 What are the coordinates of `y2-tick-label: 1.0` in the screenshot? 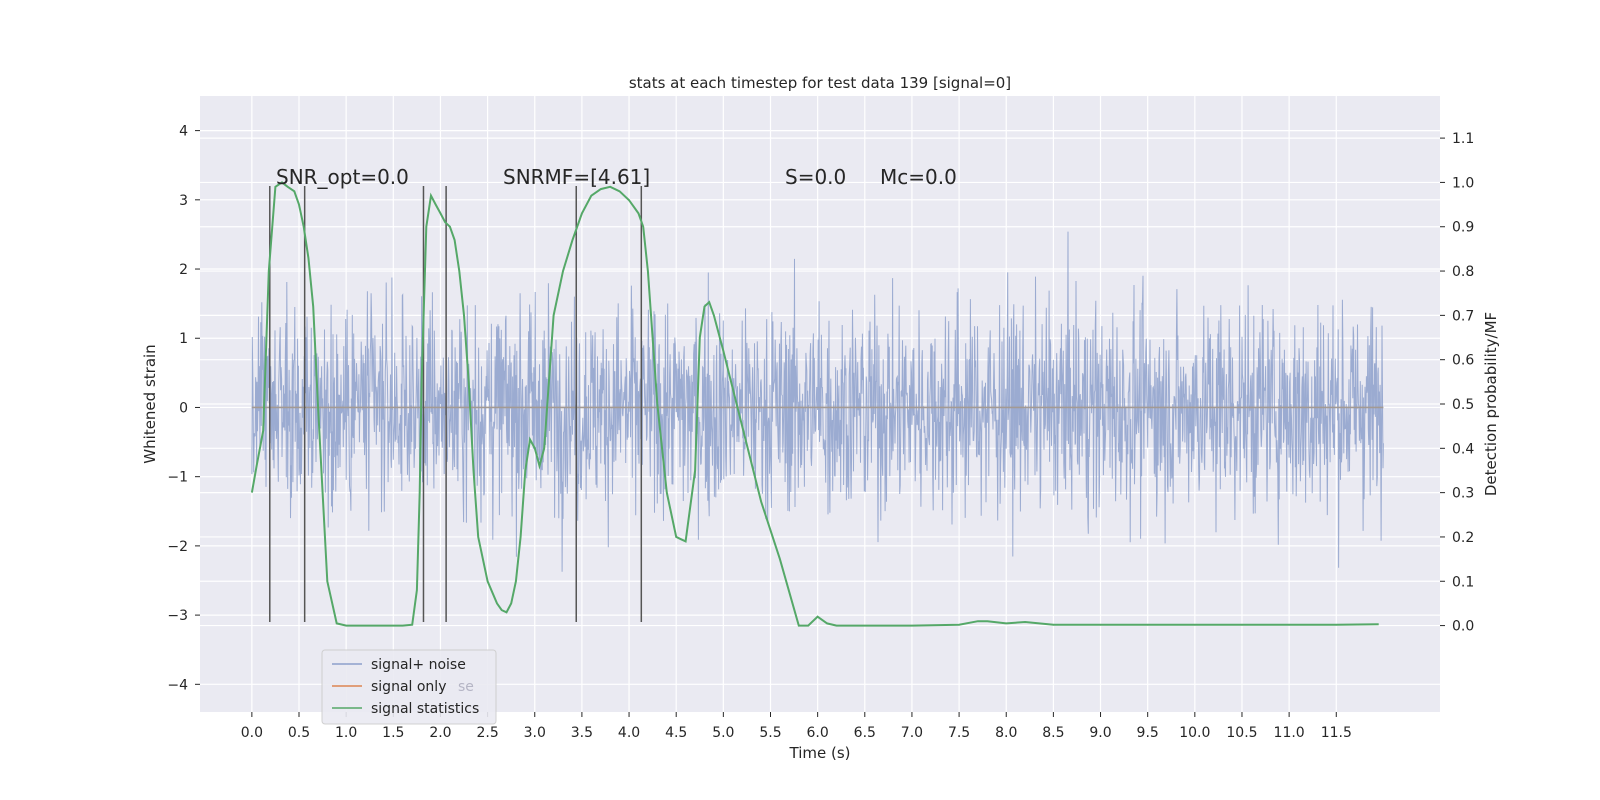 It's located at (1463, 183).